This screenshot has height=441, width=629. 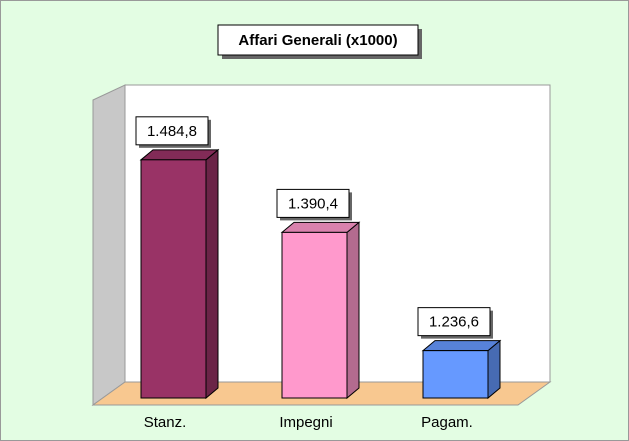 I want to click on x-tick-label: Stanz., so click(x=165, y=422).